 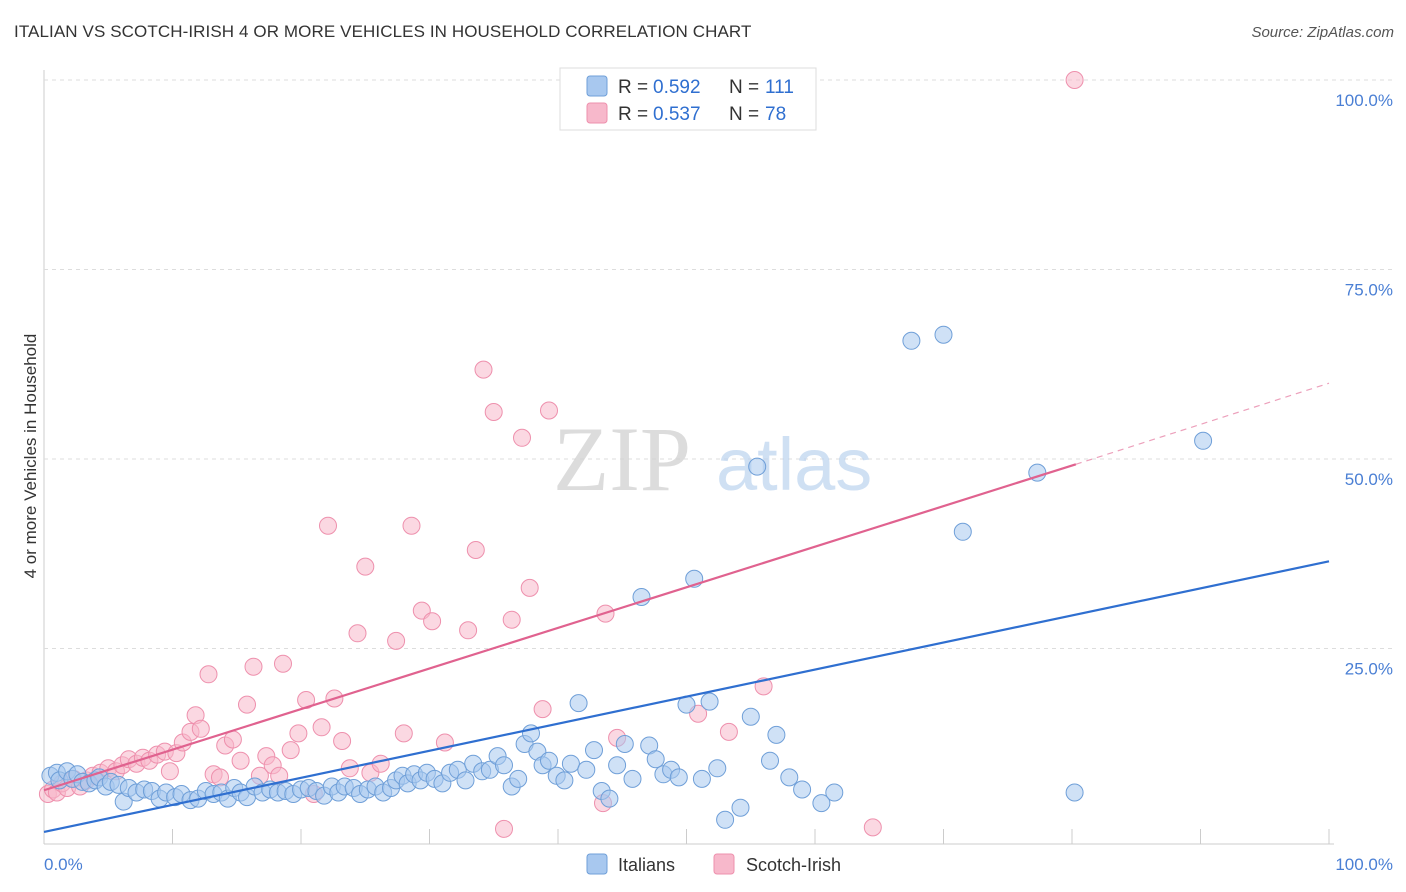 I want to click on legend-swatch-italians, so click(x=597, y=86).